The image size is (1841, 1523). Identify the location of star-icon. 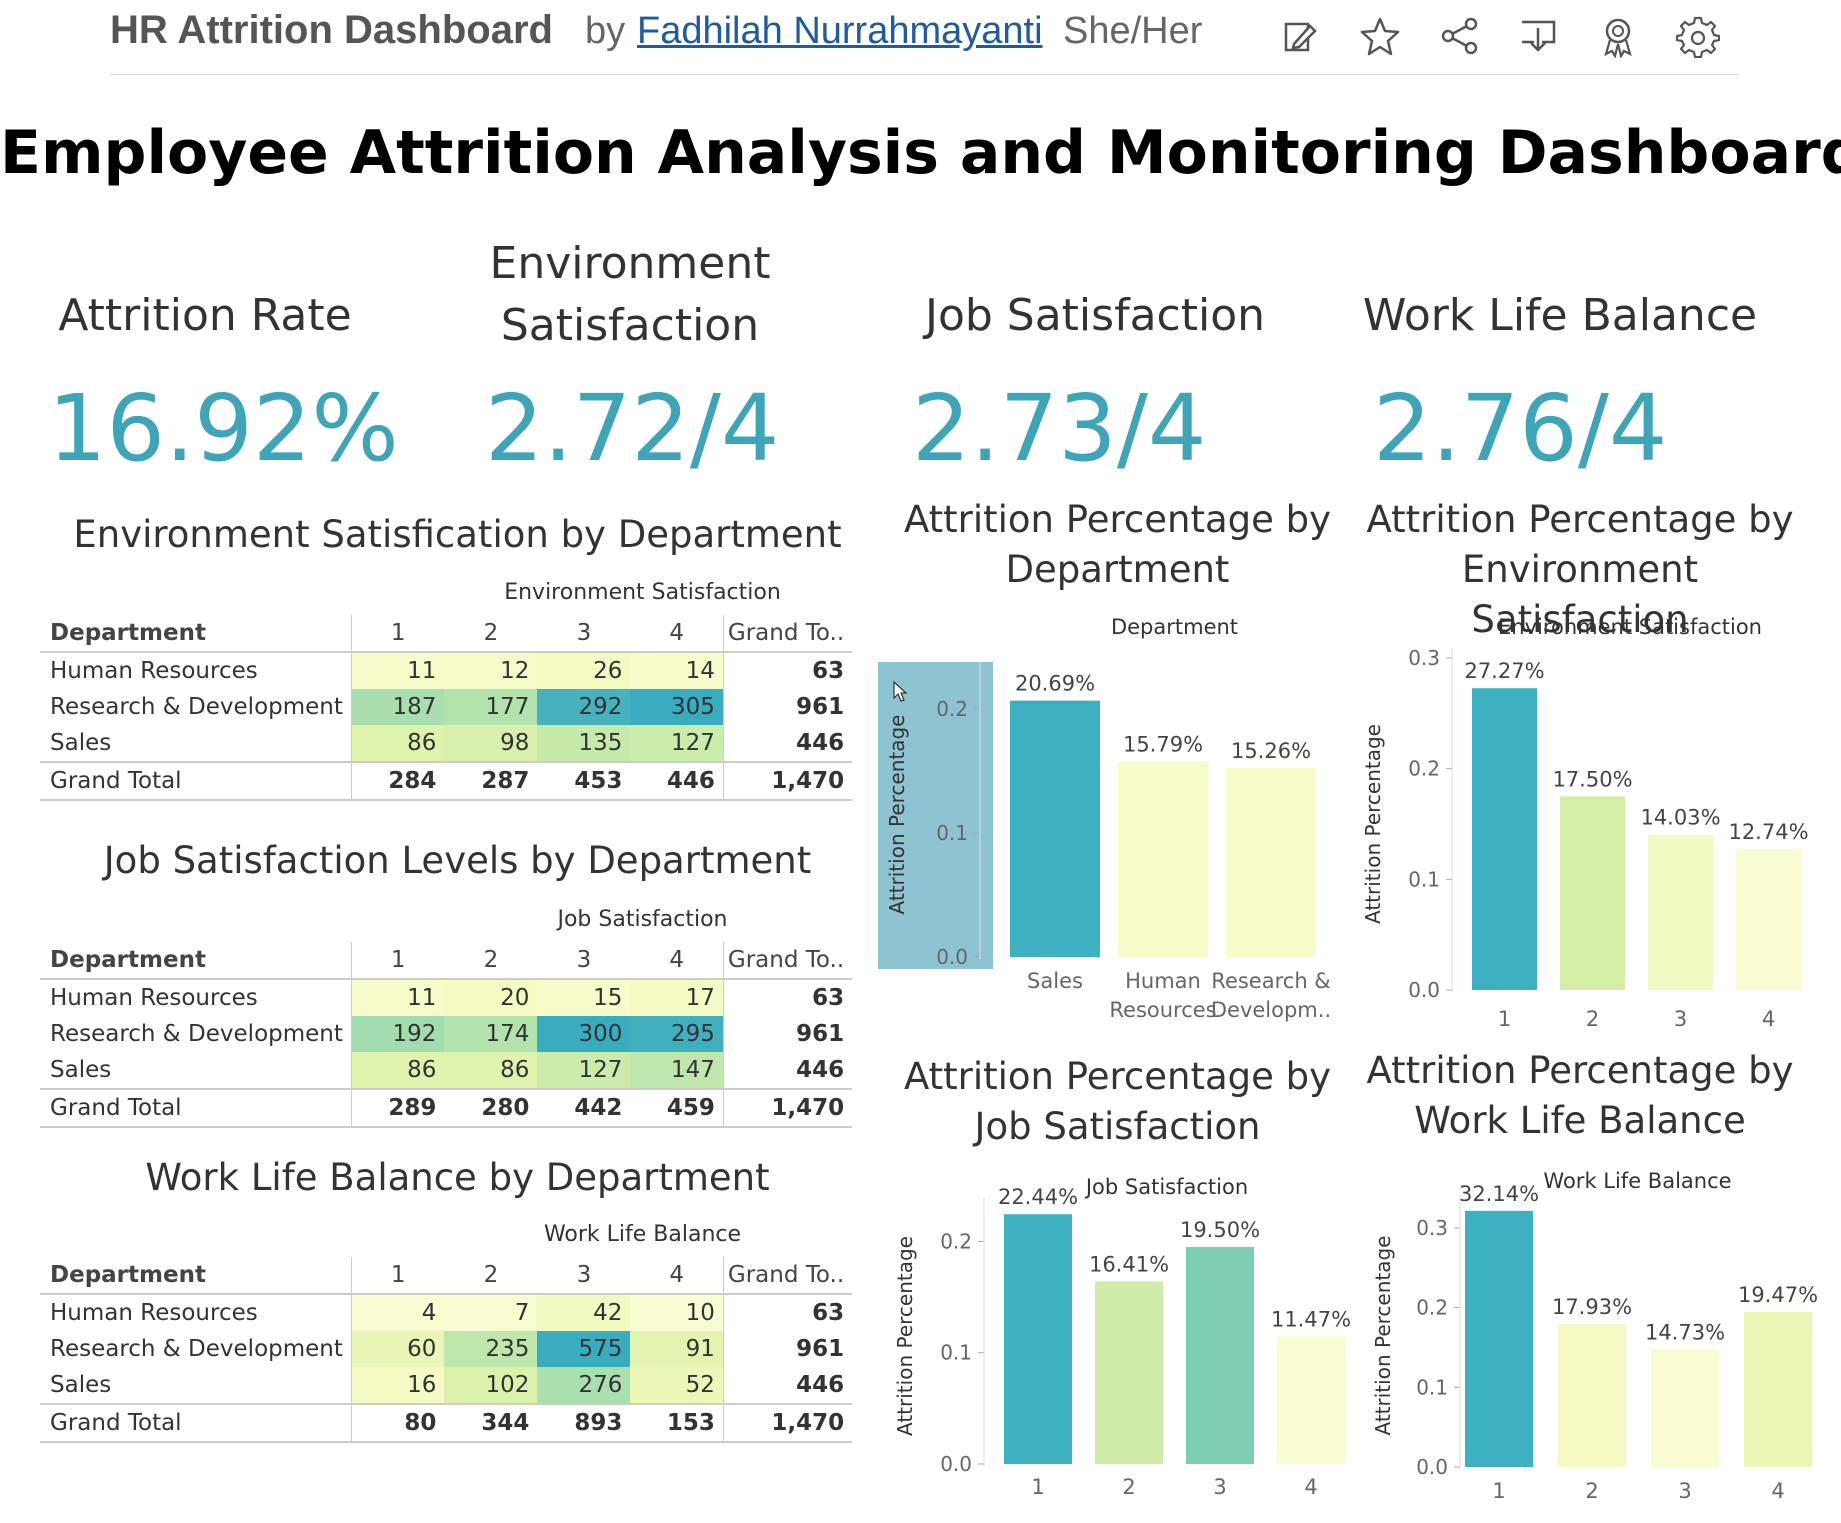
(1380, 36).